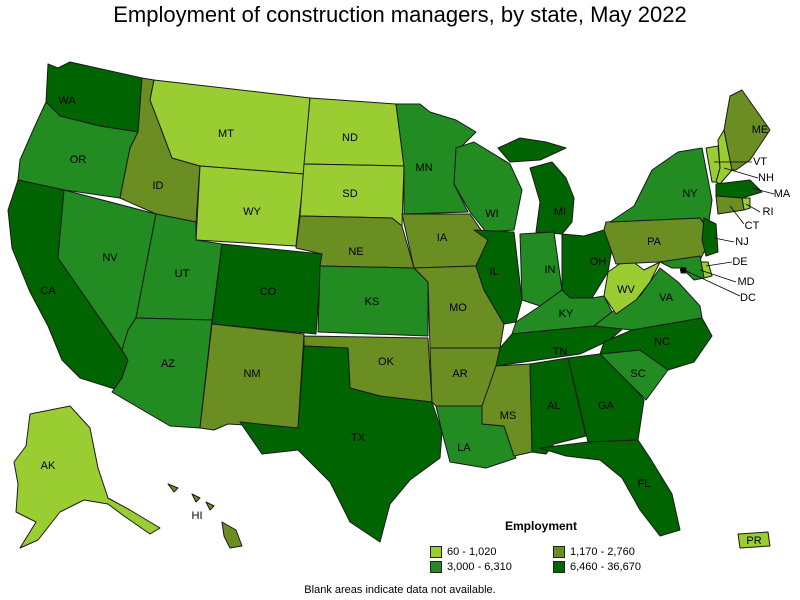 Image resolution: width=800 pixels, height=600 pixels. What do you see at coordinates (67, 101) in the screenshot?
I see `state-label-wa: WA` at bounding box center [67, 101].